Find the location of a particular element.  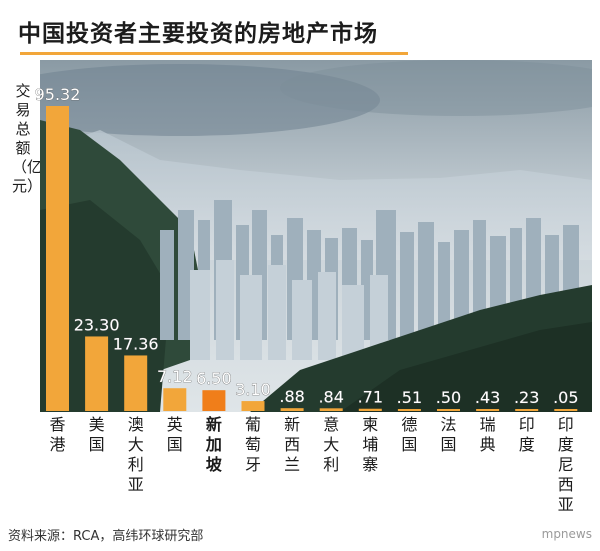

bar-新西兰 is located at coordinates (292, 409).